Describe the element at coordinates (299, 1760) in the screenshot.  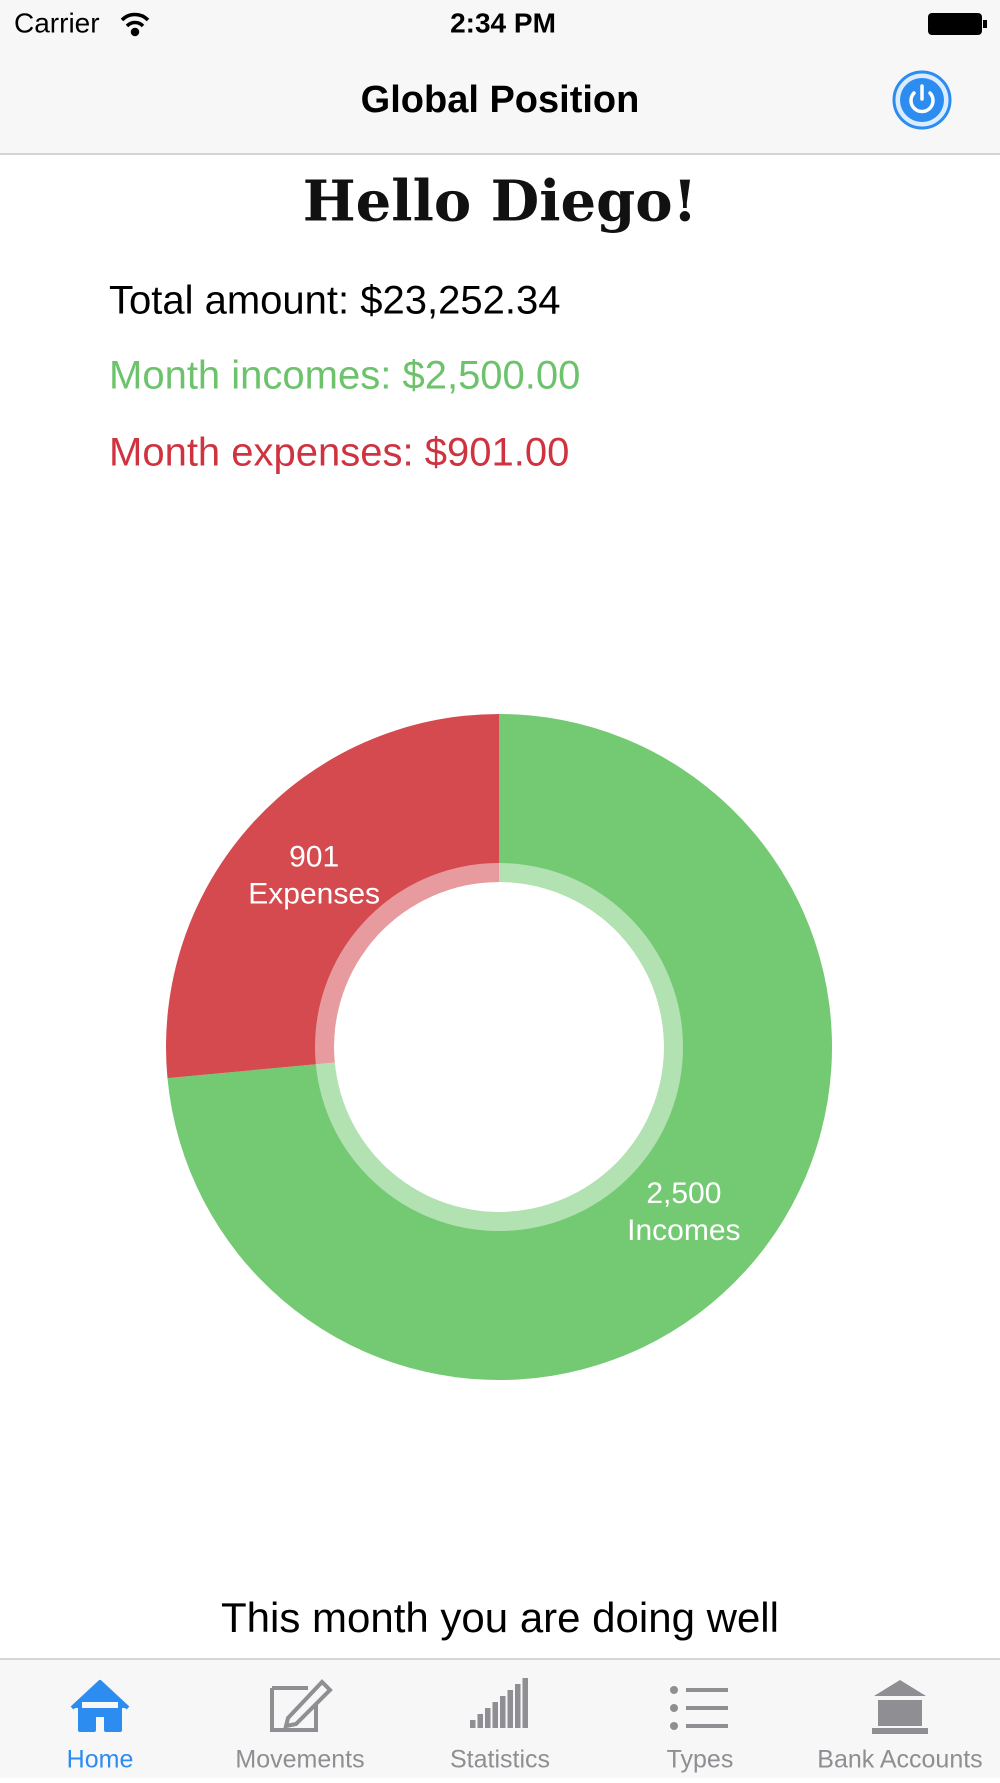
I see `tab-label: Movements` at that location.